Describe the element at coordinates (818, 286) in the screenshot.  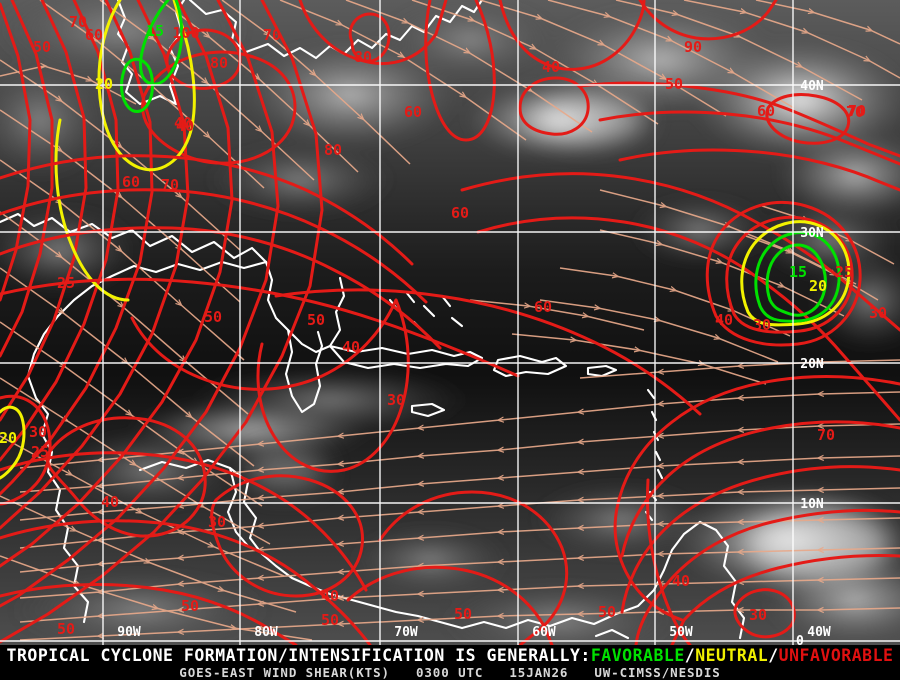
I see `contour-label-20-27: 20` at that location.